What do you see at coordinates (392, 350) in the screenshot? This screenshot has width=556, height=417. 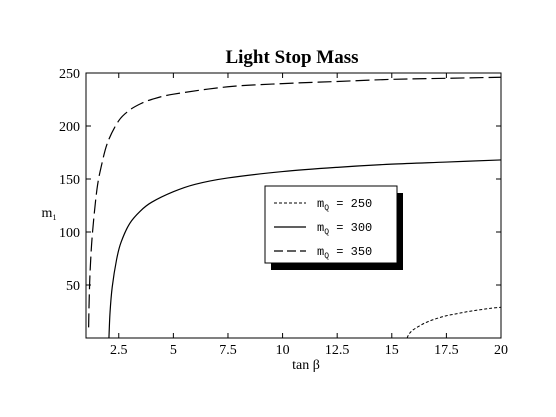 I see `x-tick-label: 15` at bounding box center [392, 350].